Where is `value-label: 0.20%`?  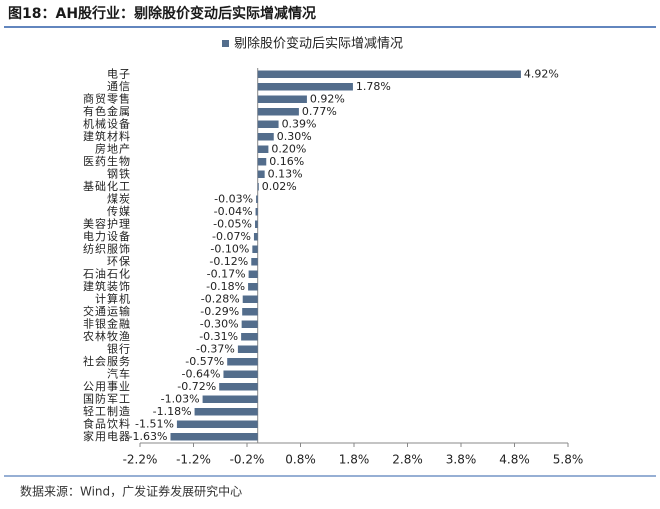
value-label: 0.20% is located at coordinates (288, 148).